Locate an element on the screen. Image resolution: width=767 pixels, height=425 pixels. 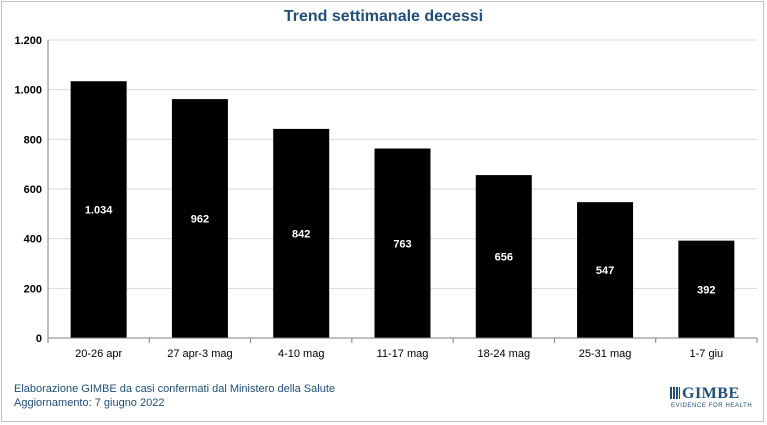
bar-value-label: 547 is located at coordinates (605, 271).